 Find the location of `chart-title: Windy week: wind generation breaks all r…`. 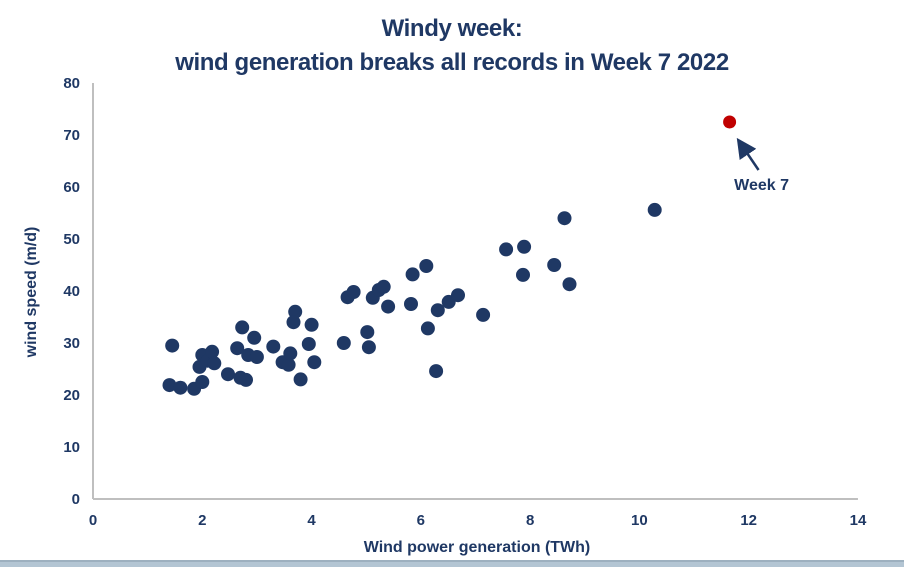

chart-title: Windy week: wind generation breaks all r… is located at coordinates (452, 46).